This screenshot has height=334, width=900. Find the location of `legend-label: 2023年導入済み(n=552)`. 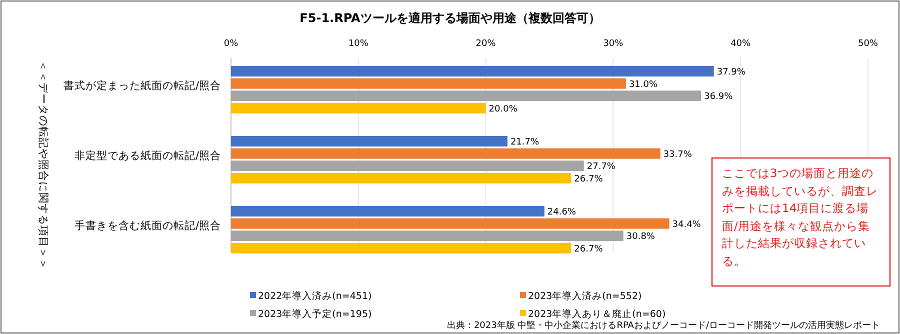

legend-label: 2023年導入済み(n=552) is located at coordinates (585, 296).